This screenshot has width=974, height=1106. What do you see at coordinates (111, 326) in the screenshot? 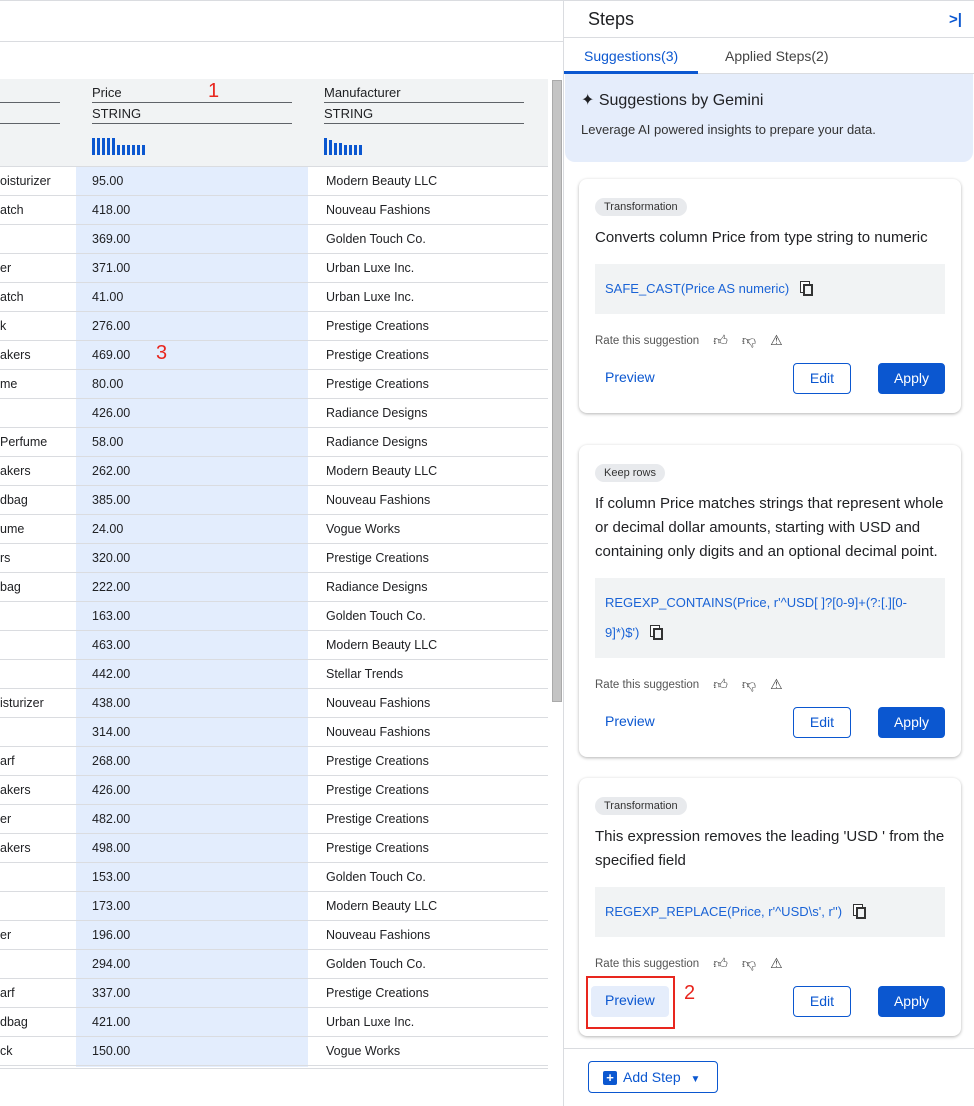
I see `price-cell: 276.00` at bounding box center [111, 326].